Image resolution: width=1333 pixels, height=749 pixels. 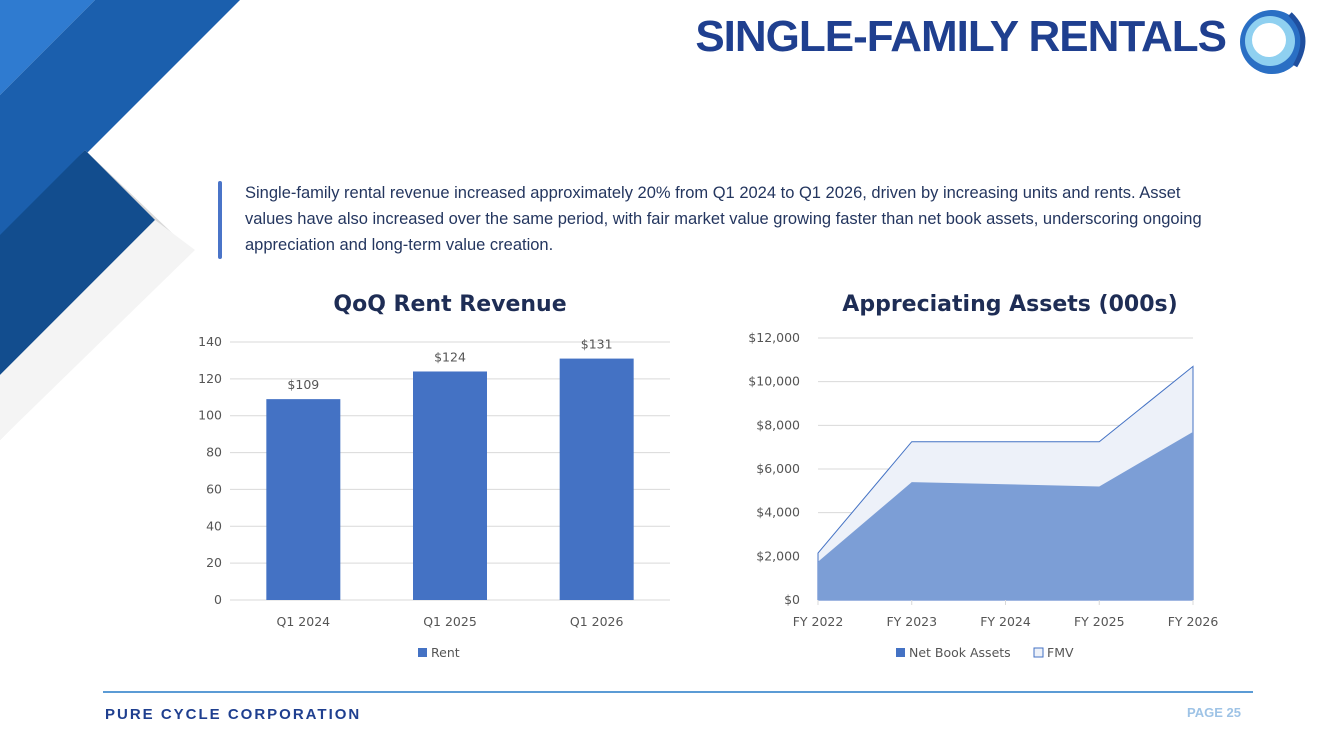 I want to click on y-tick-label: 40, so click(x=214, y=525).